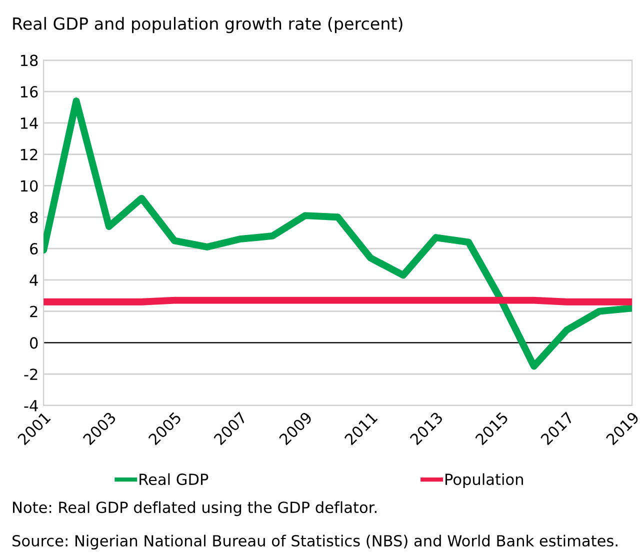 Image resolution: width=641 pixels, height=557 pixels. I want to click on y-tick-label: 0, so click(34, 343).